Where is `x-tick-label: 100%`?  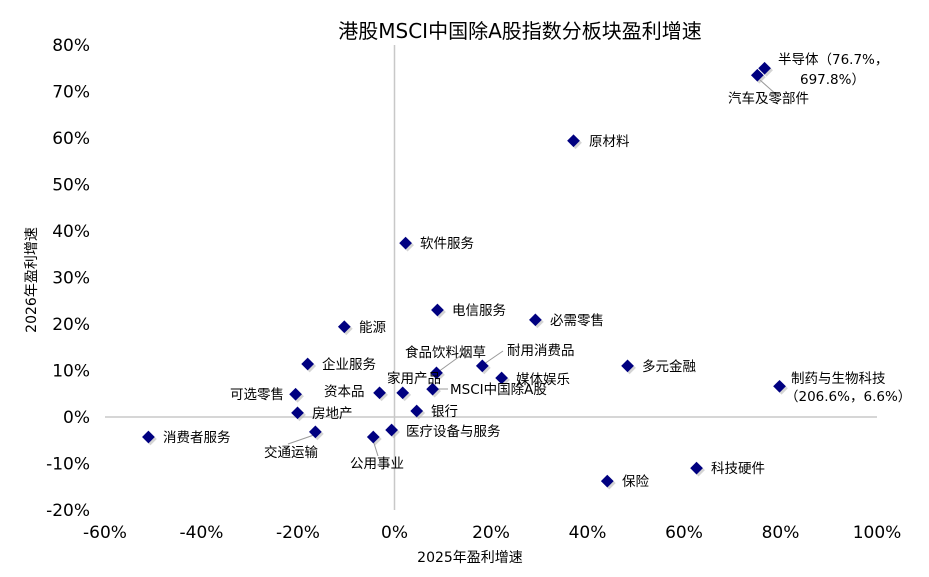 x-tick-label: 100% is located at coordinates (877, 533).